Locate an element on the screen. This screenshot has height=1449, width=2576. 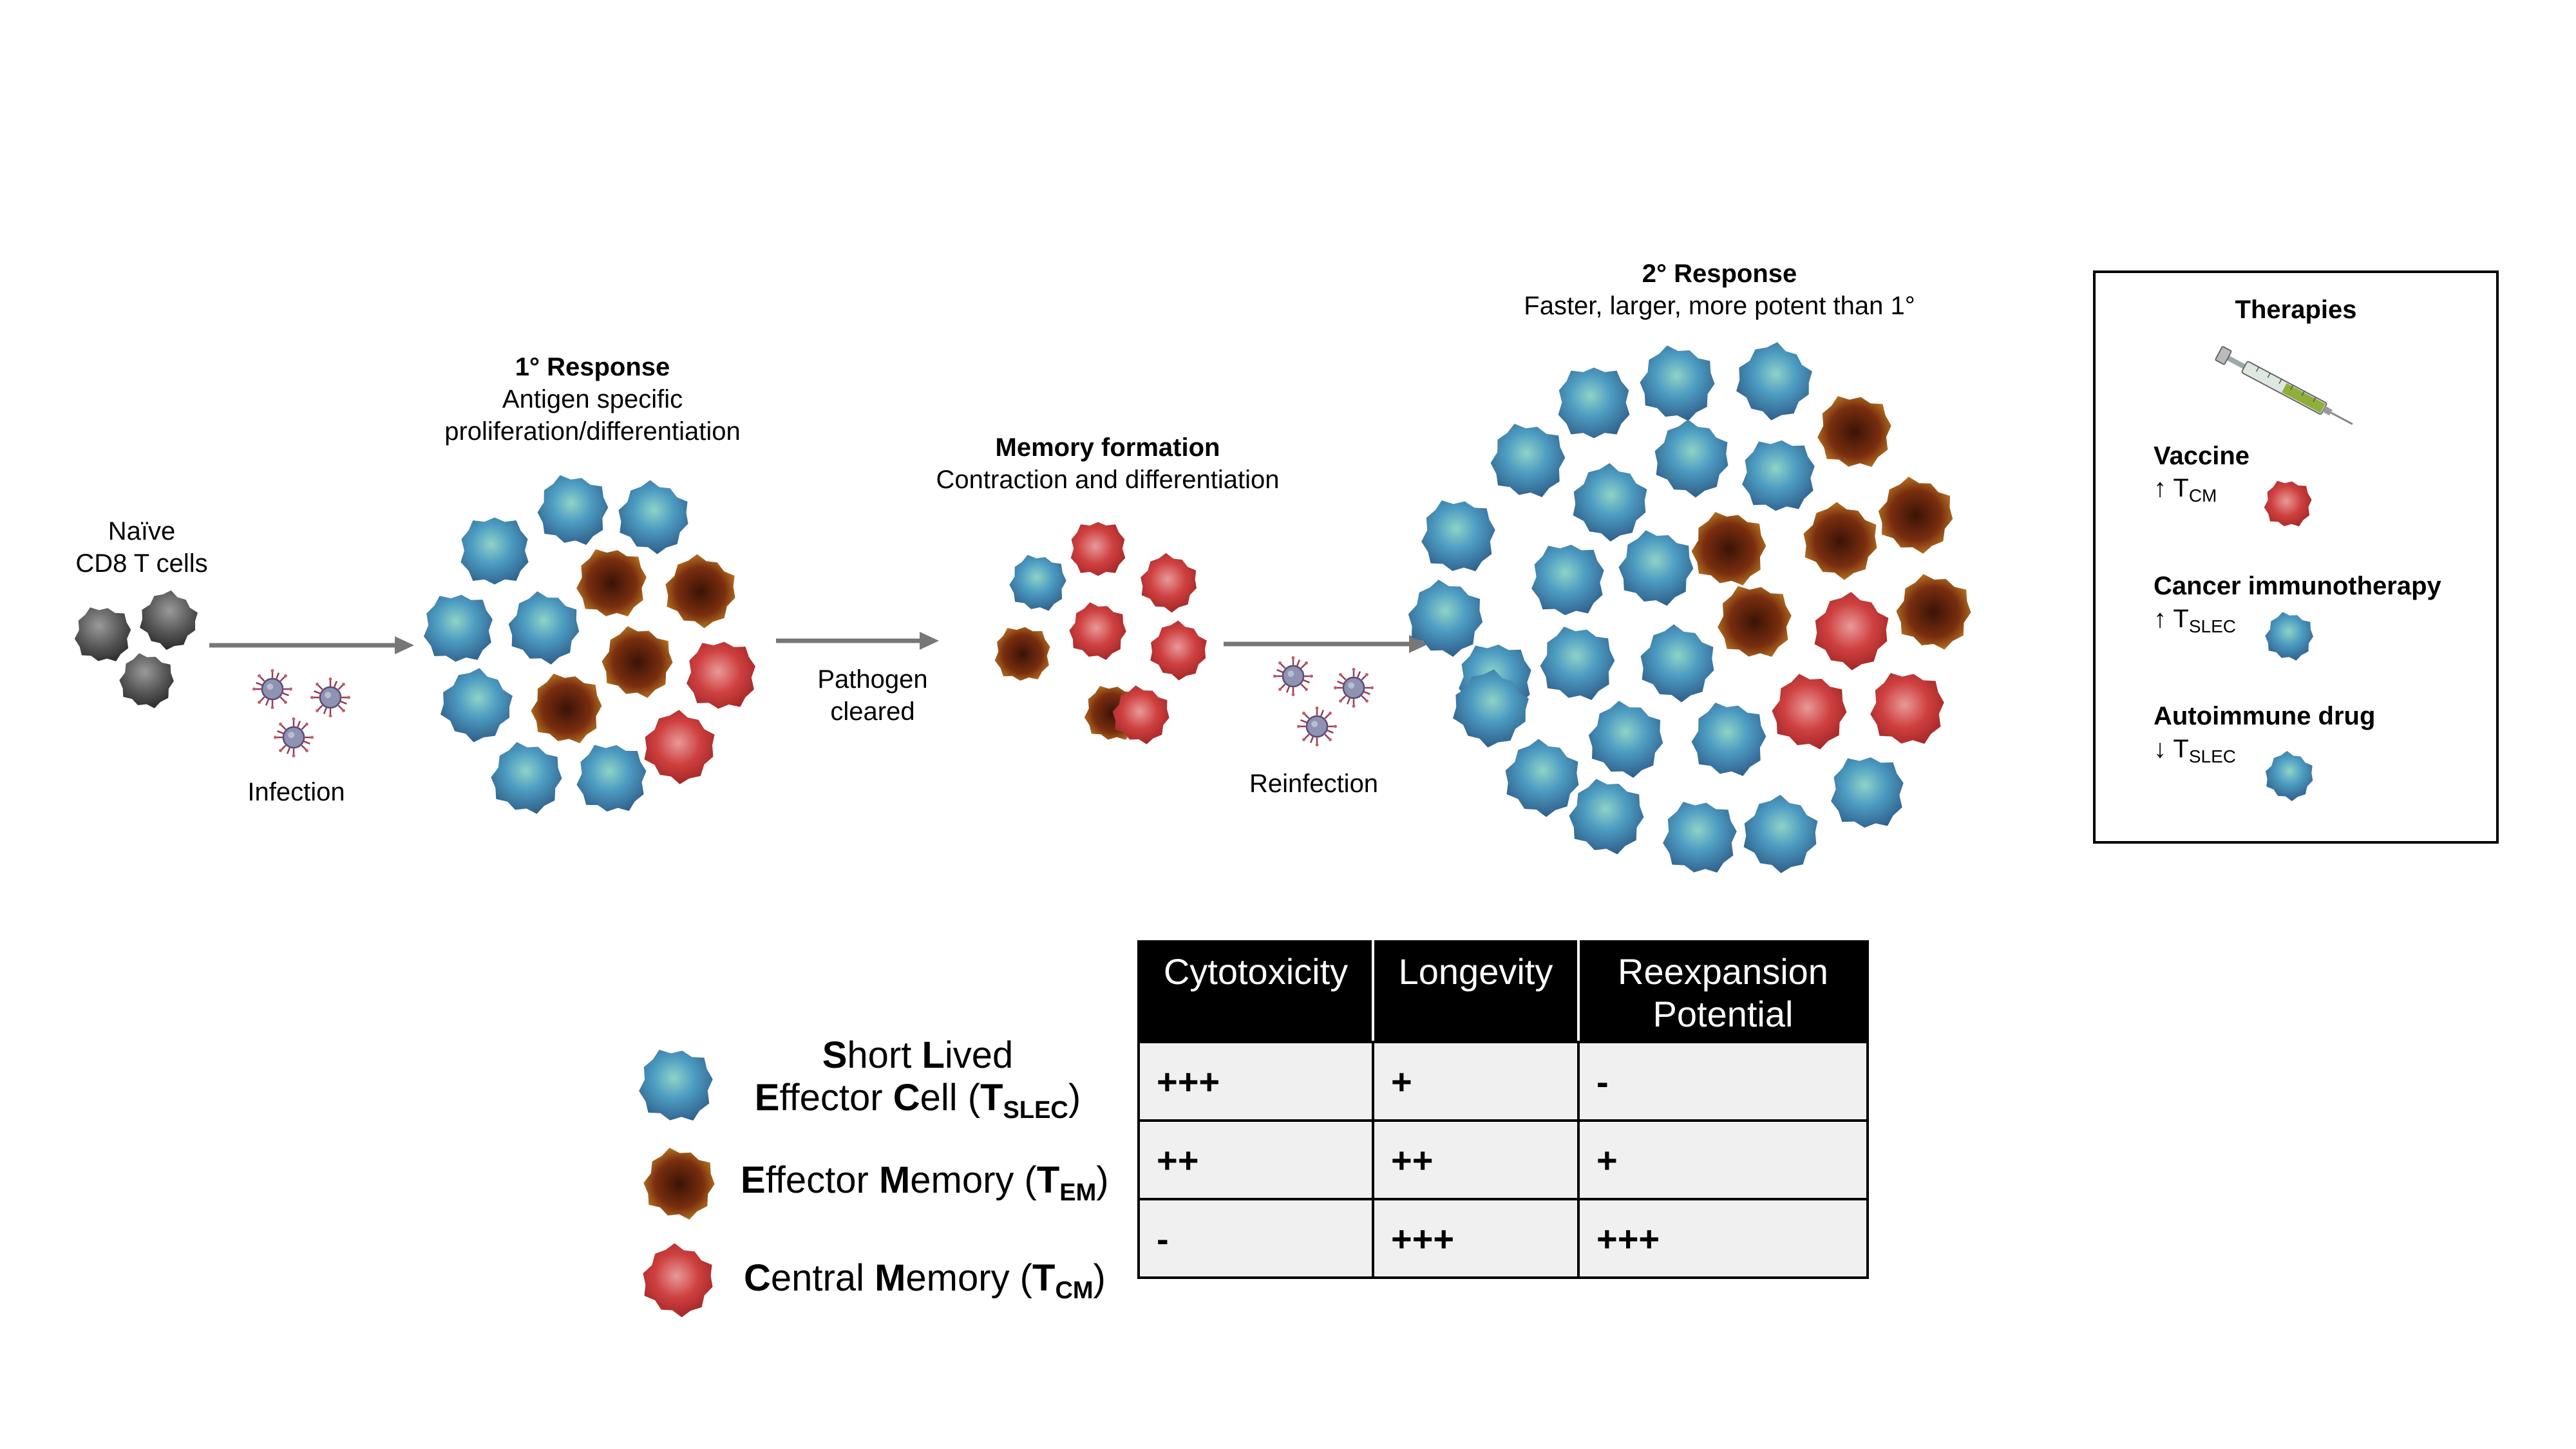
legend-slec-end: ) is located at coordinates (1074, 1098).